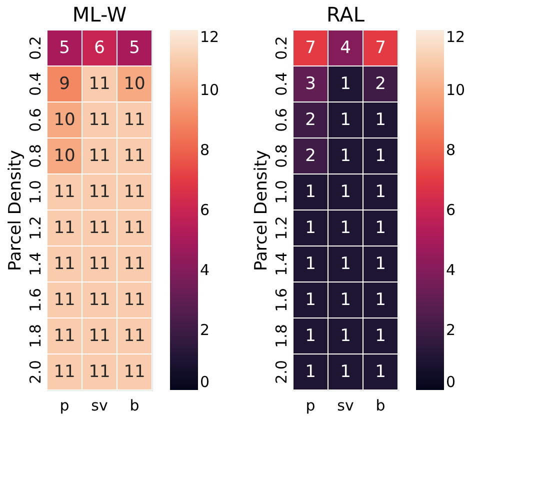 The image size is (550, 493). What do you see at coordinates (310, 84) in the screenshot?
I see `data-label: 3` at bounding box center [310, 84].